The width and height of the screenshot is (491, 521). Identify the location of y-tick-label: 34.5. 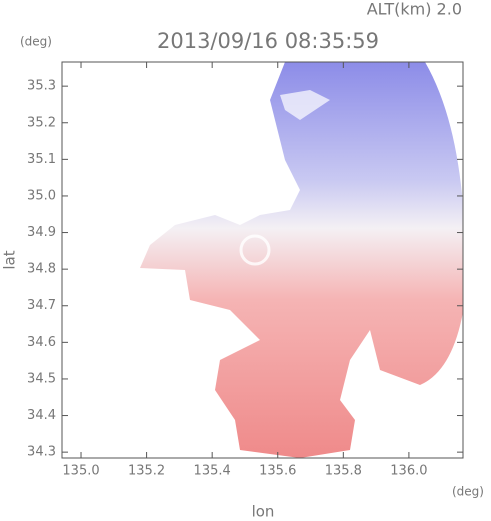
(41, 378).